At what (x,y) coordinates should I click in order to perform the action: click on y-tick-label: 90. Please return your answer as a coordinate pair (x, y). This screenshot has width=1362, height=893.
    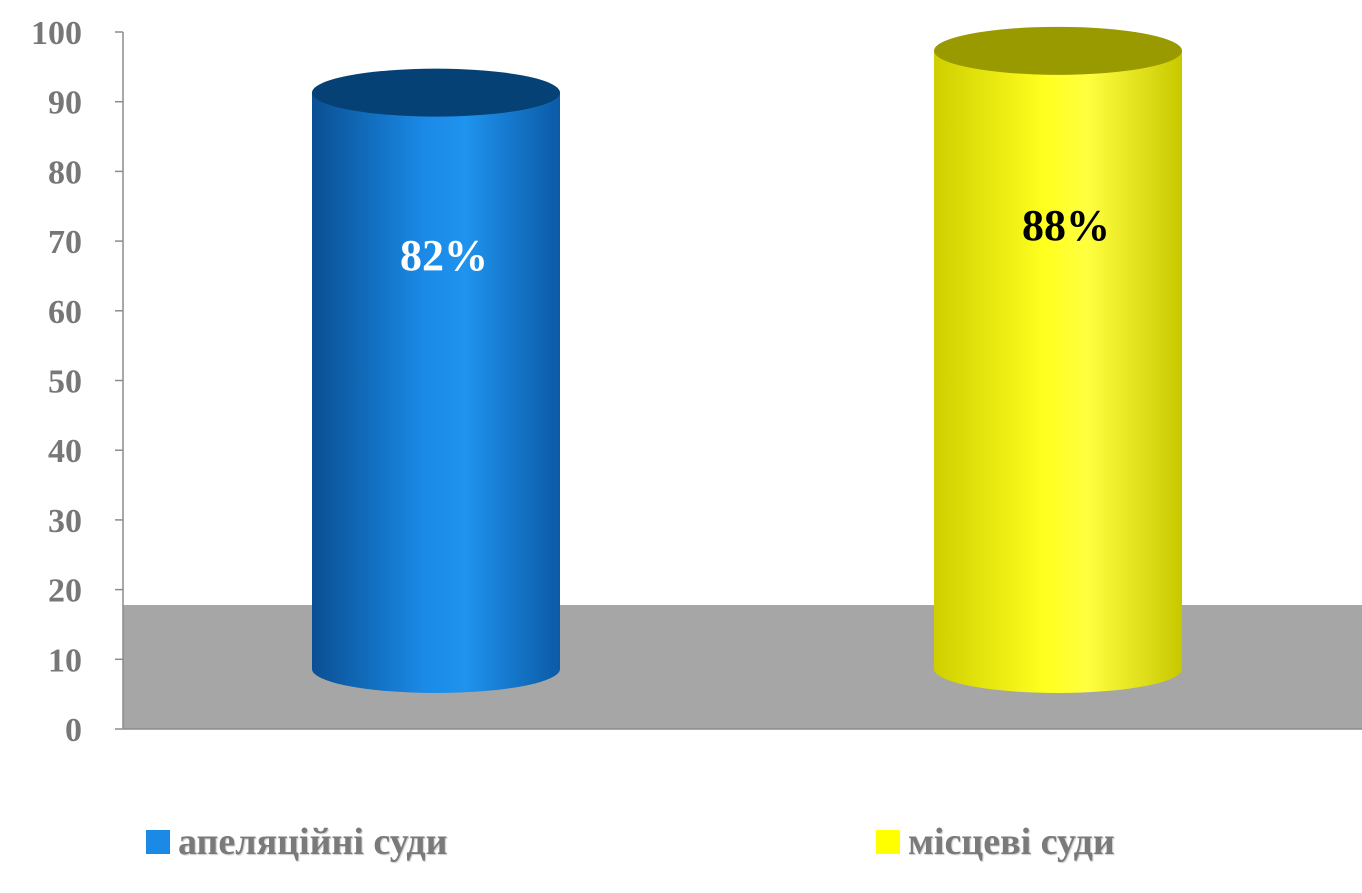
    Looking at the image, I should click on (65, 103).